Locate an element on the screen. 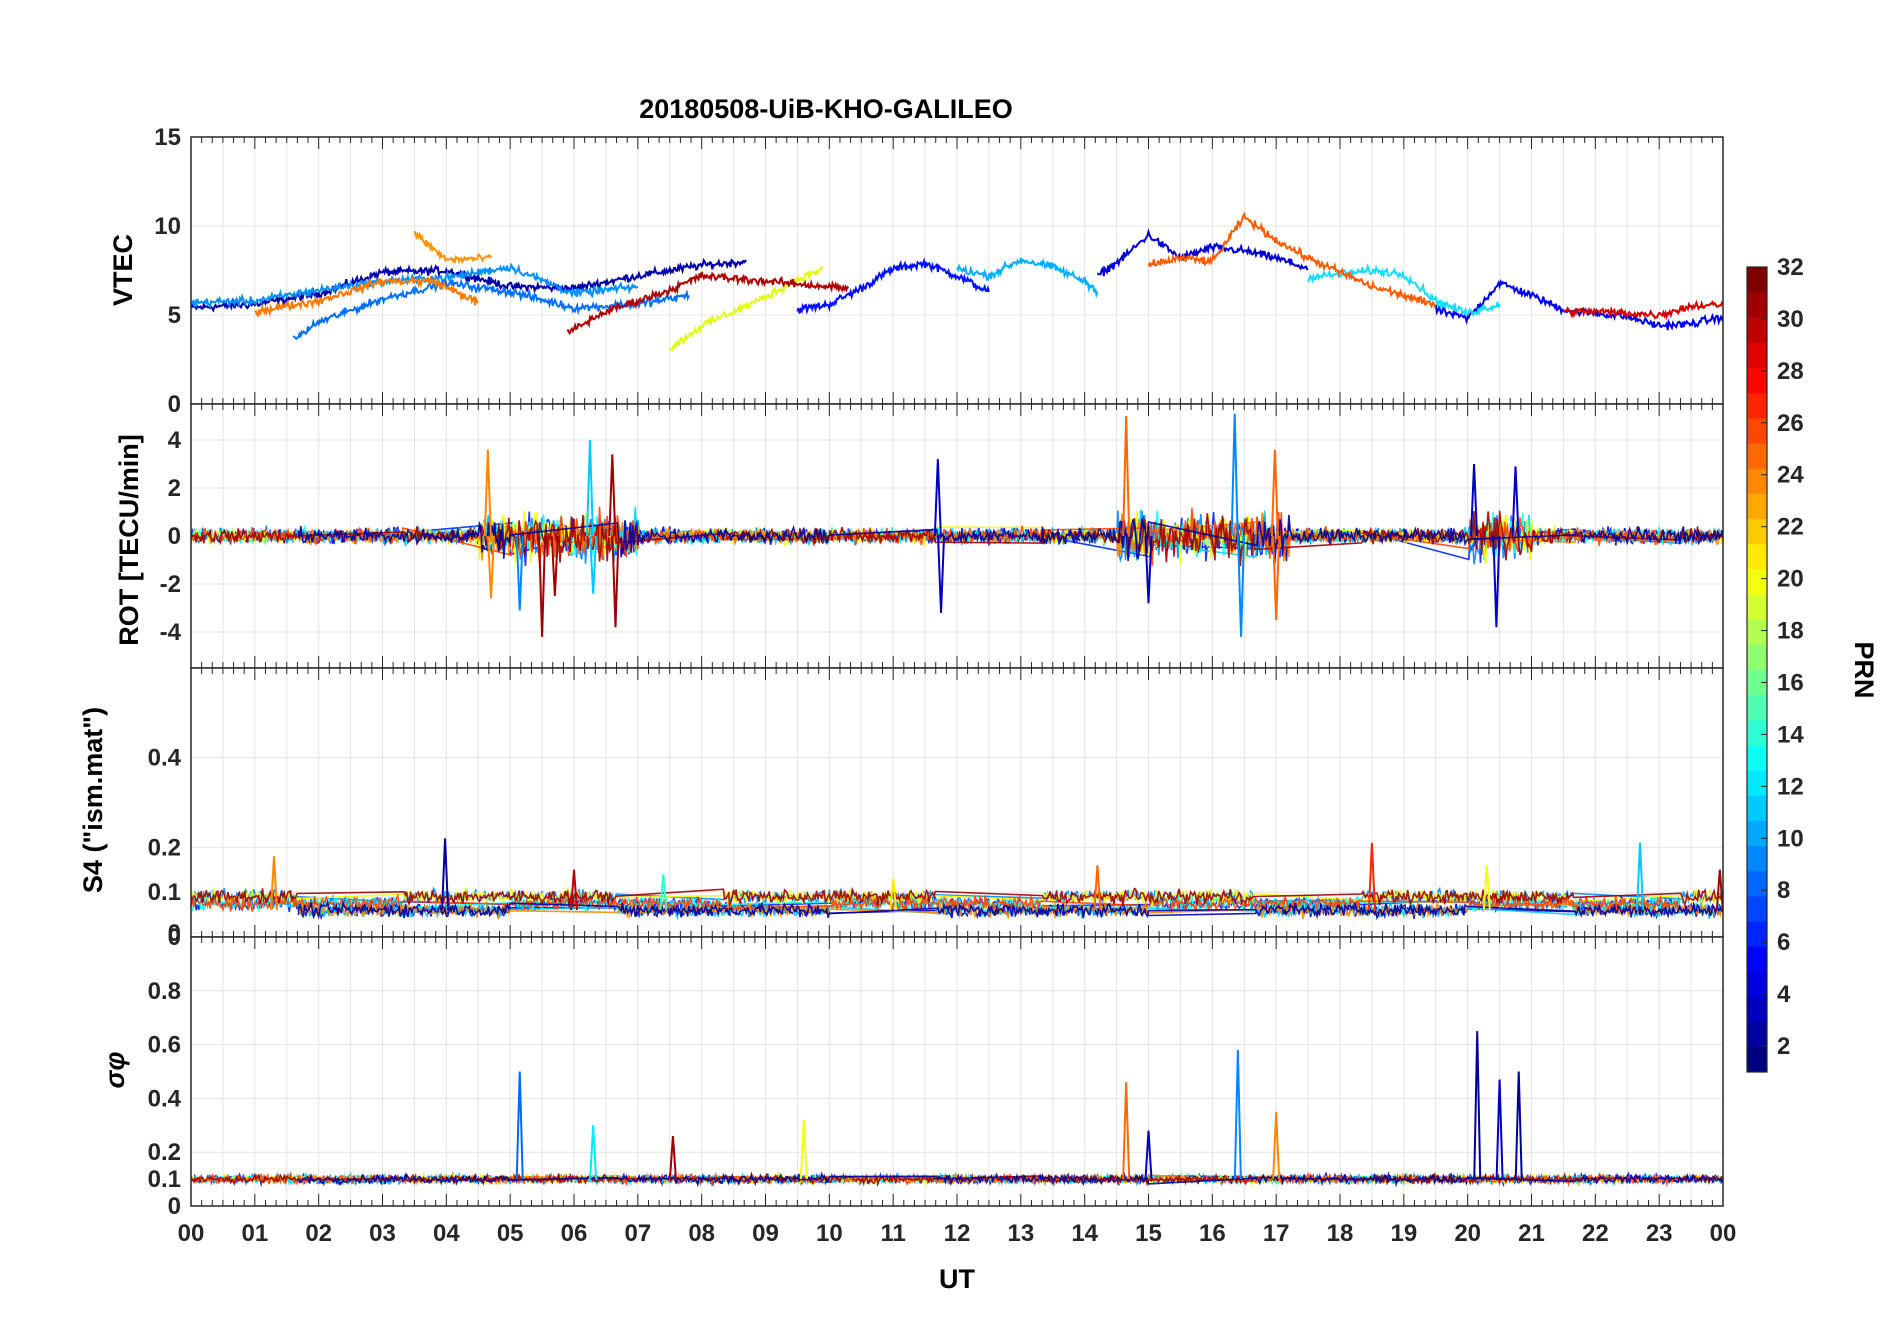 Image resolution: width=1902 pixels, height=1330 pixels. colorbar-tick-label: 2 is located at coordinates (1783, 1046).